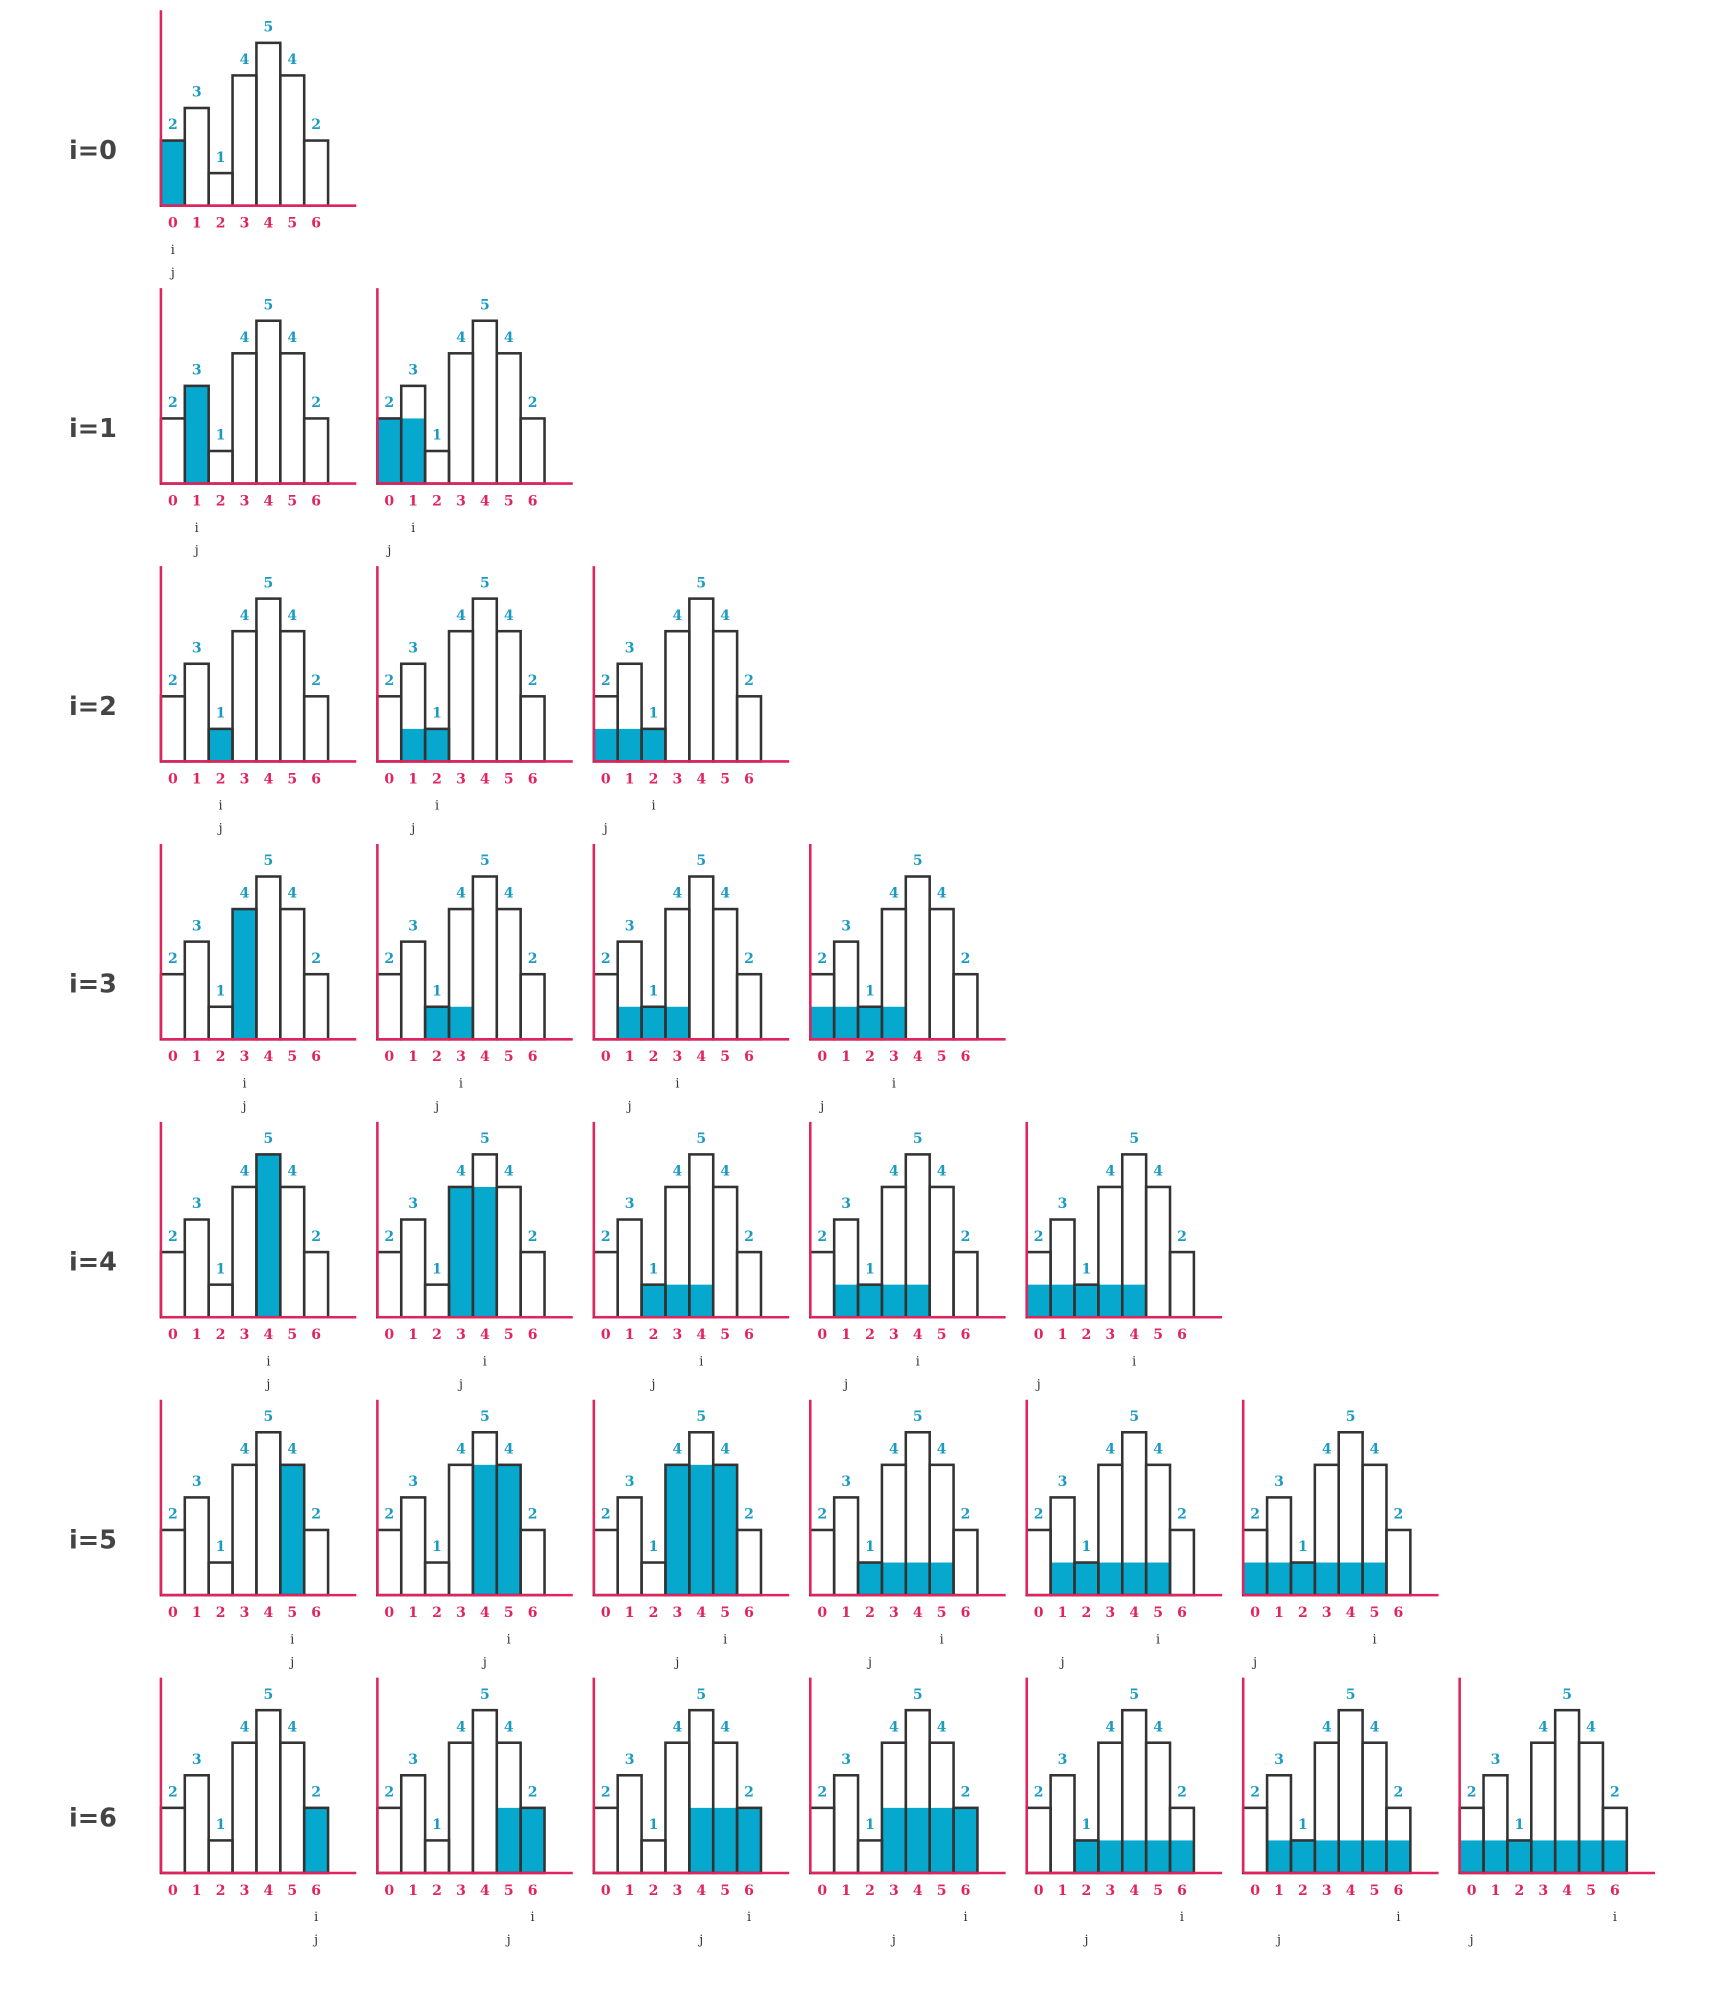  Describe the element at coordinates (93, 1540) in the screenshot. I see `row-label: i=5` at that location.